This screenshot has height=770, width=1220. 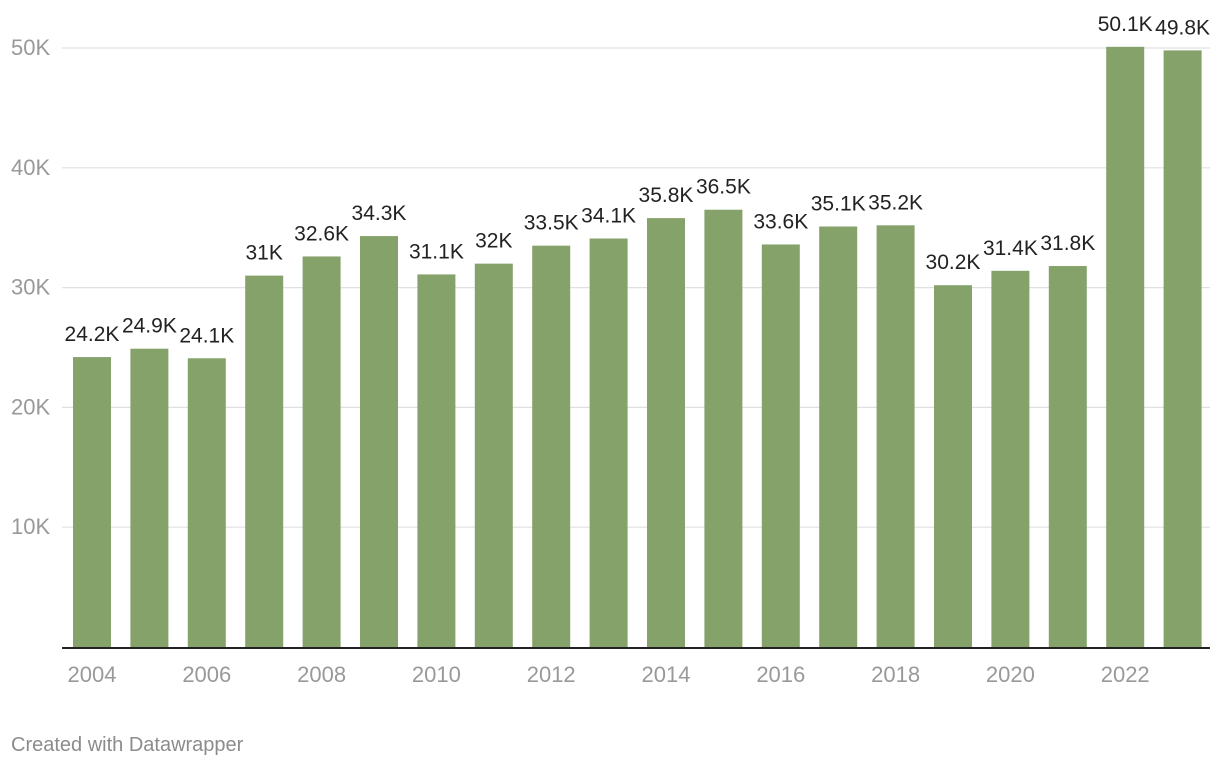 I want to click on bar-2004, so click(x=92, y=502).